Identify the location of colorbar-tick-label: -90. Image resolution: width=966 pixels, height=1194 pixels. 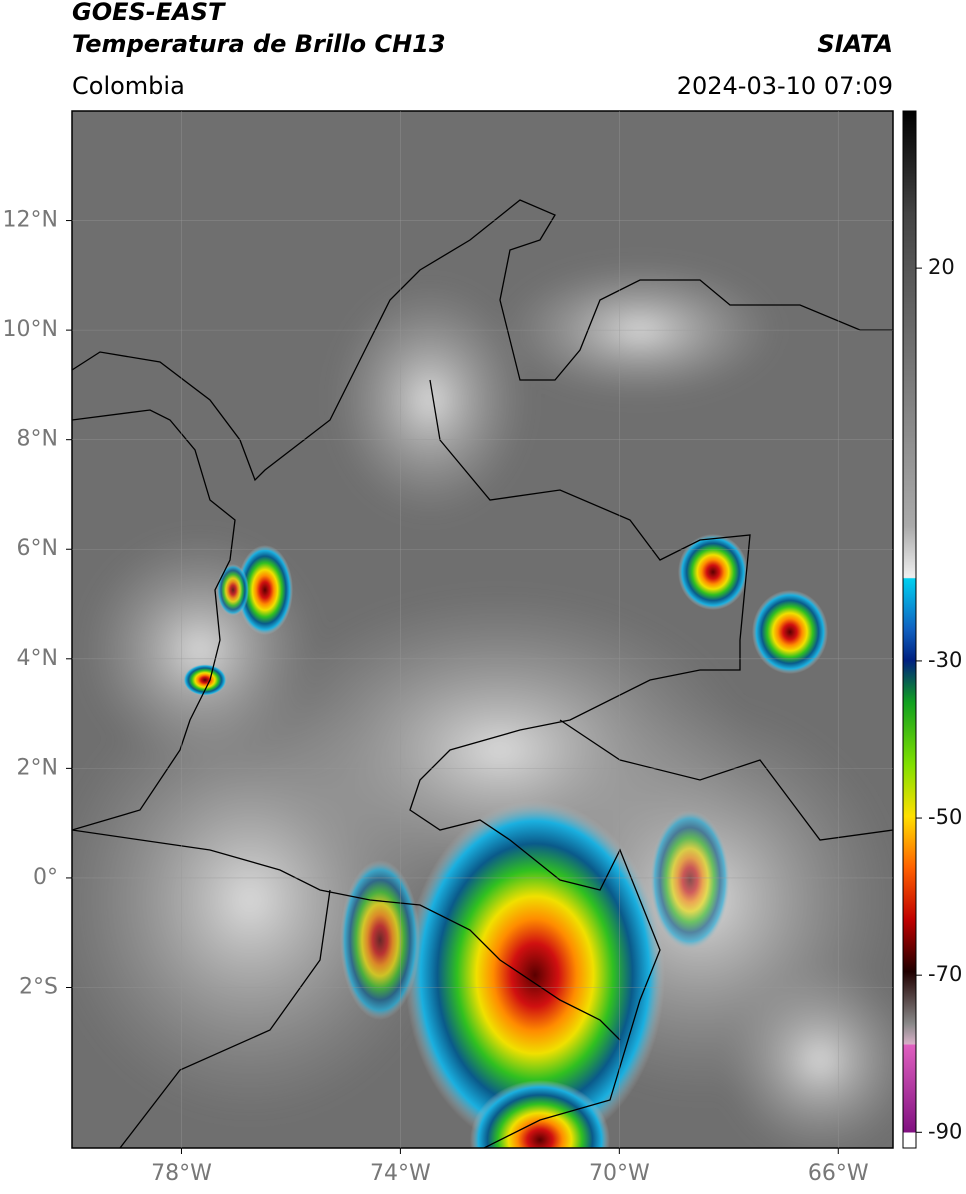
(945, 1131).